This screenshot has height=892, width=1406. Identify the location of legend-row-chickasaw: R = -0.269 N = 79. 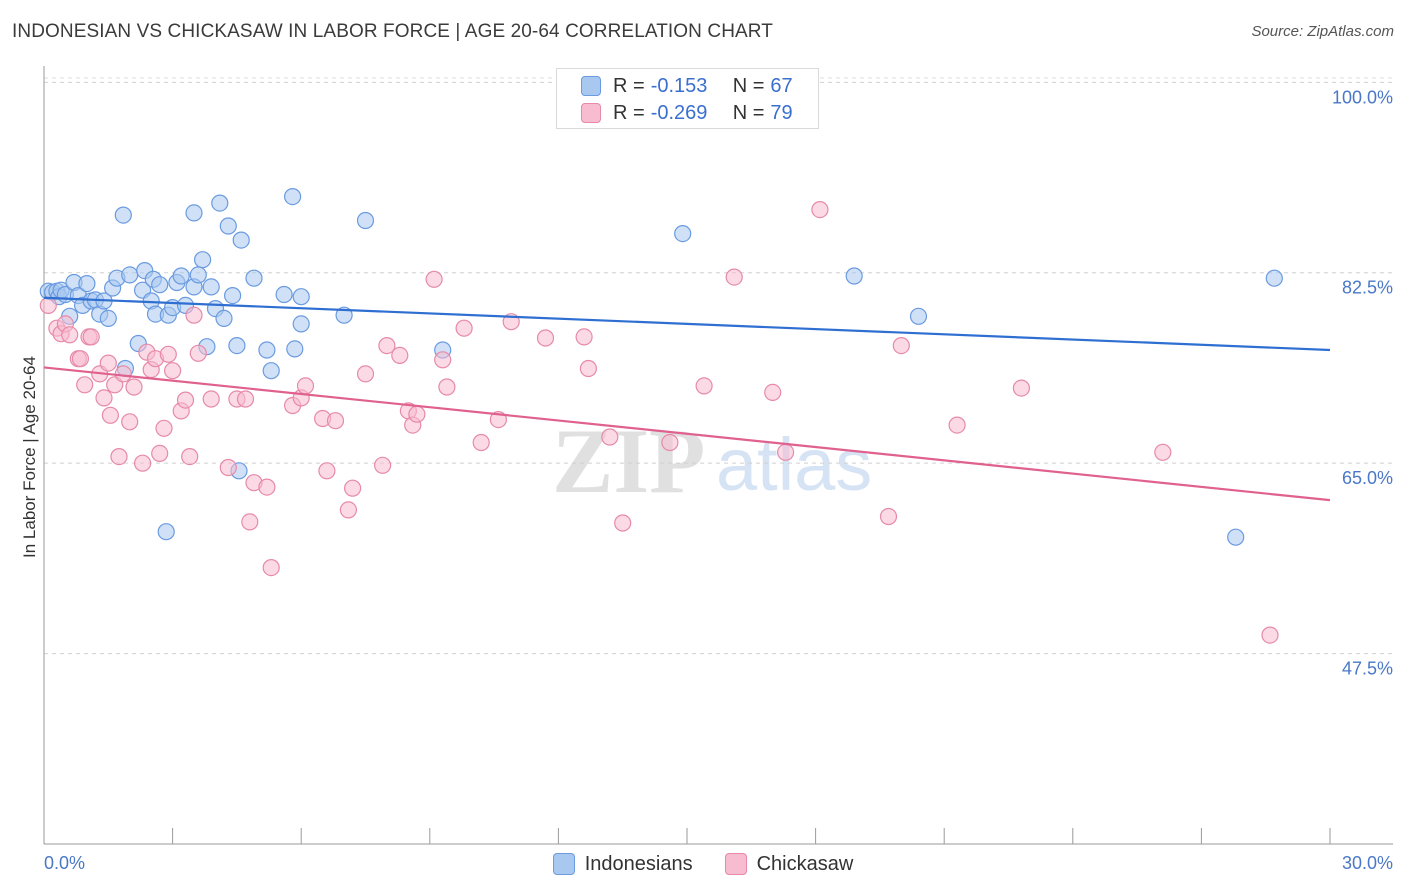
(687, 113).